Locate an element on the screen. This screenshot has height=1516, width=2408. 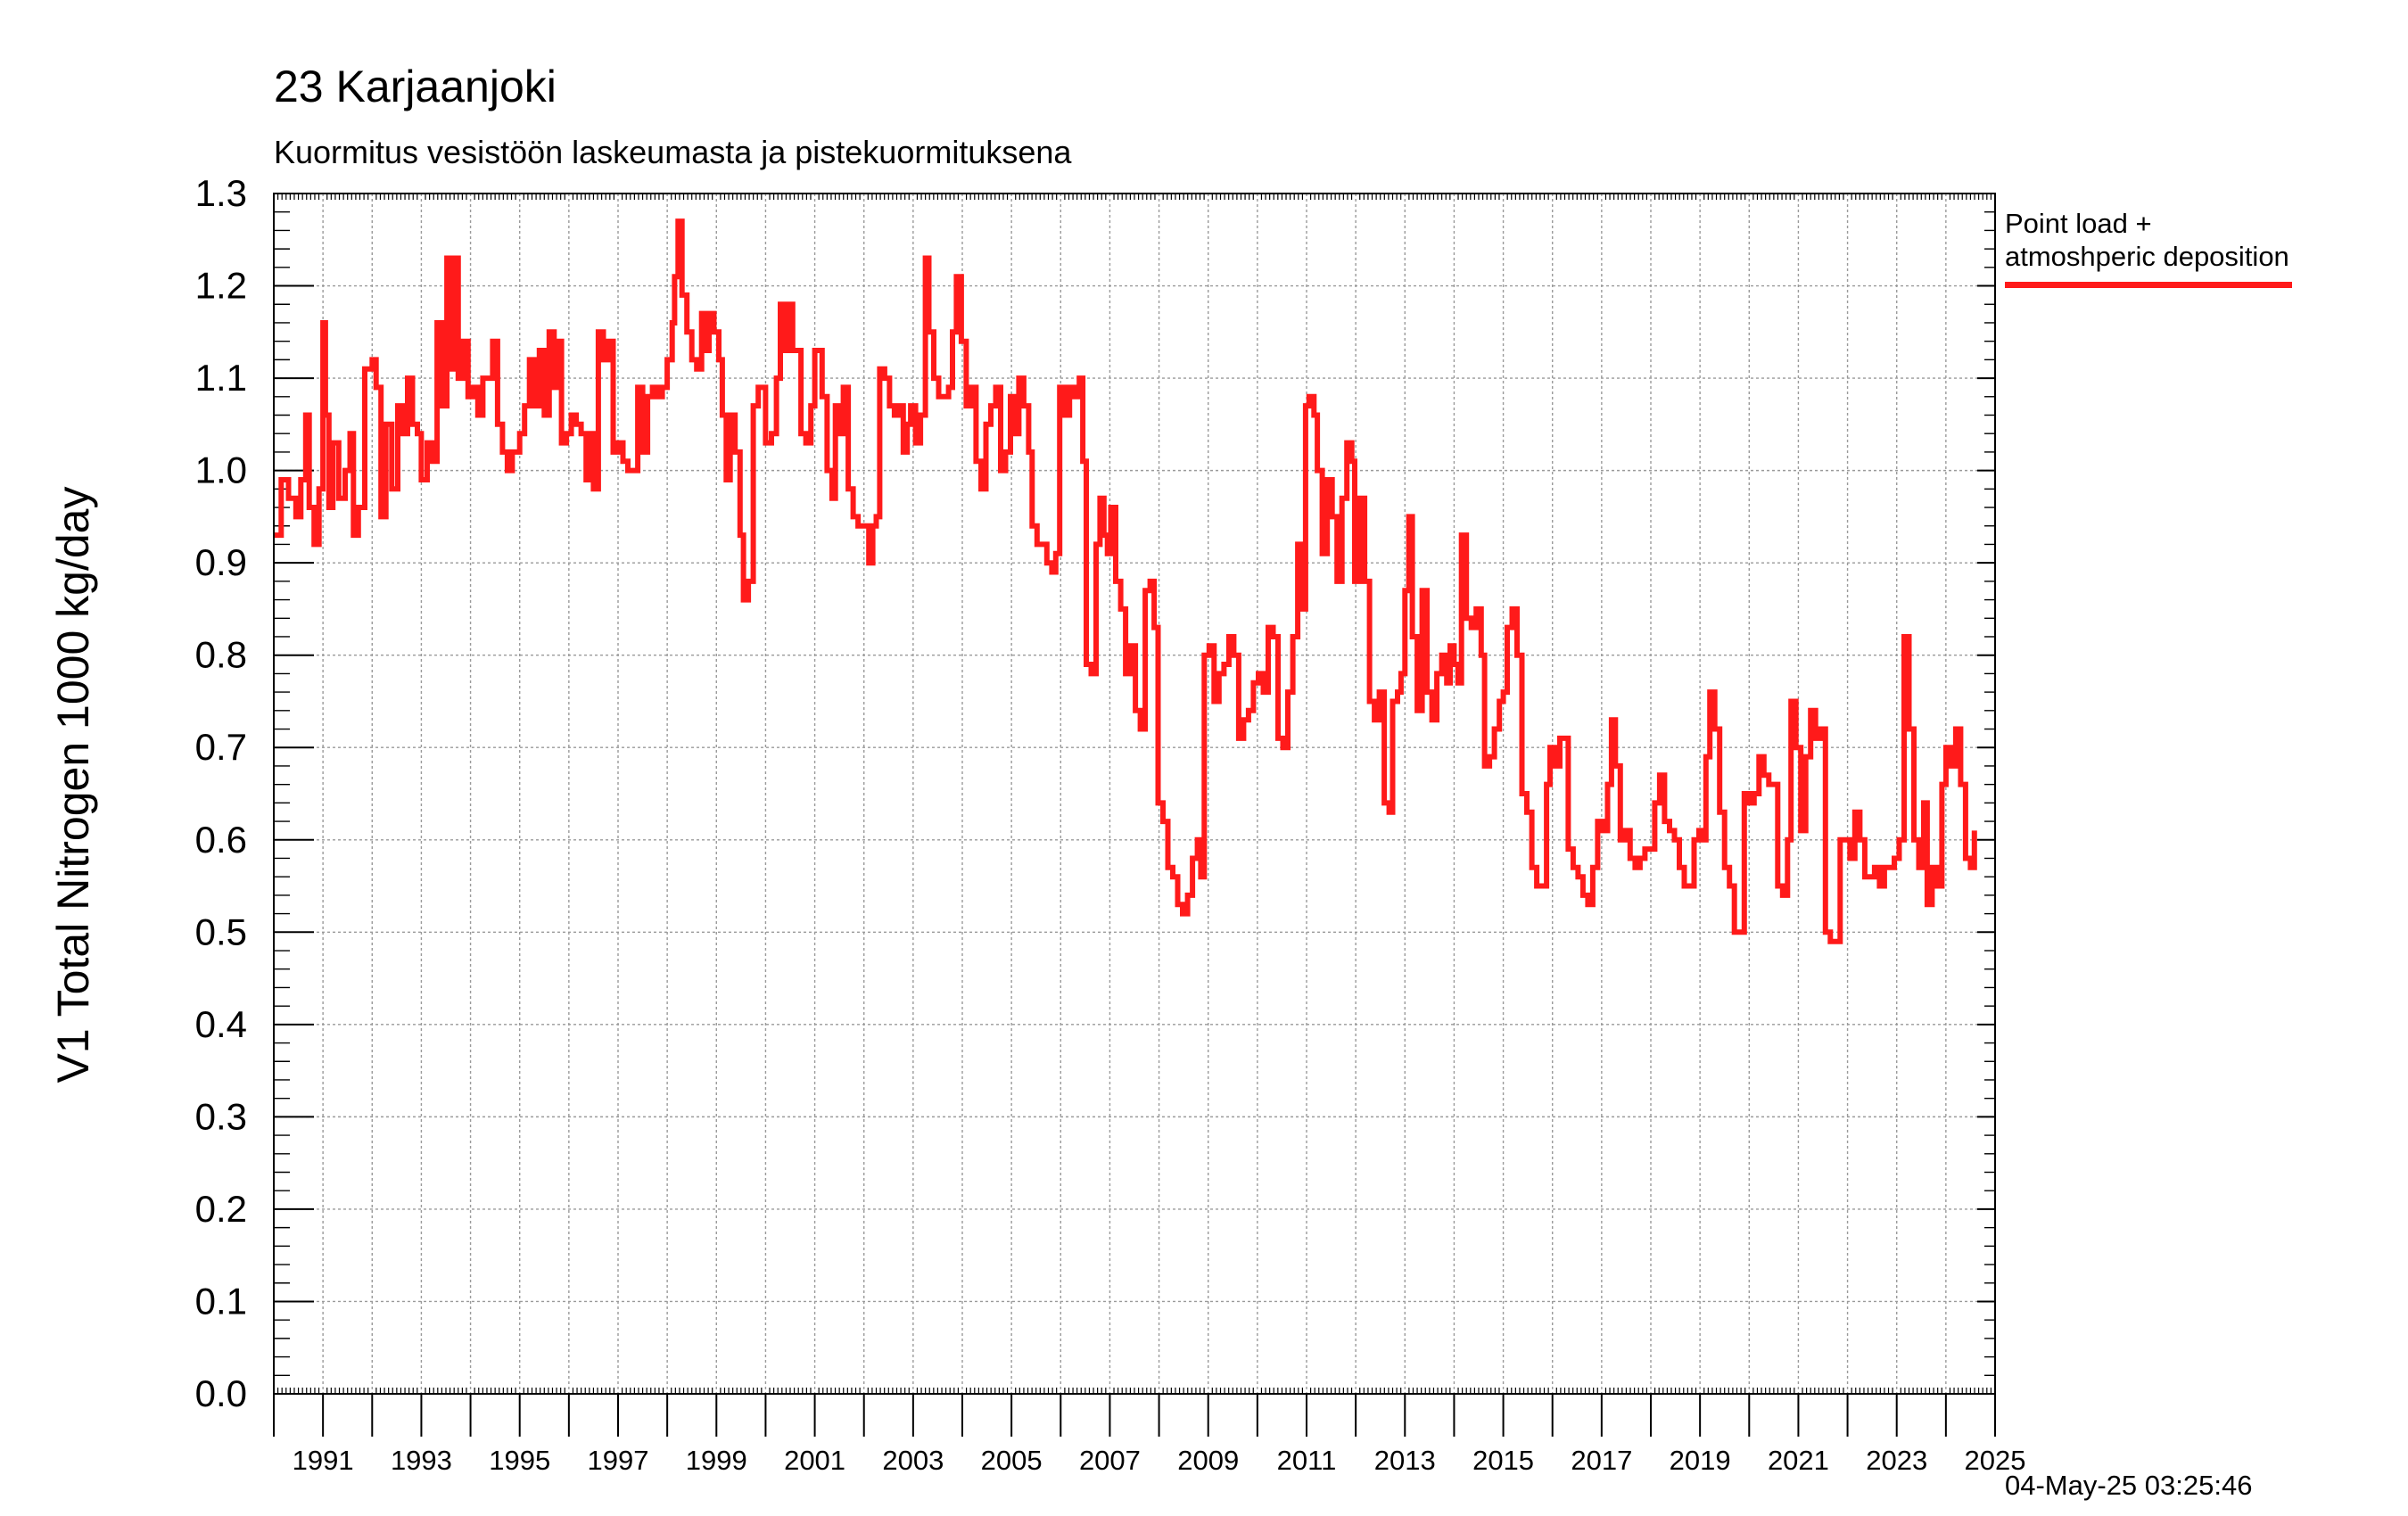
x-tick-label: 1995 is located at coordinates (519, 1460).